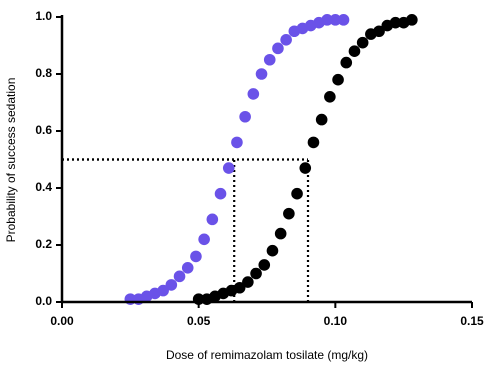  What do you see at coordinates (43, 244) in the screenshot?
I see `y-tick-label: 0.2` at bounding box center [43, 244].